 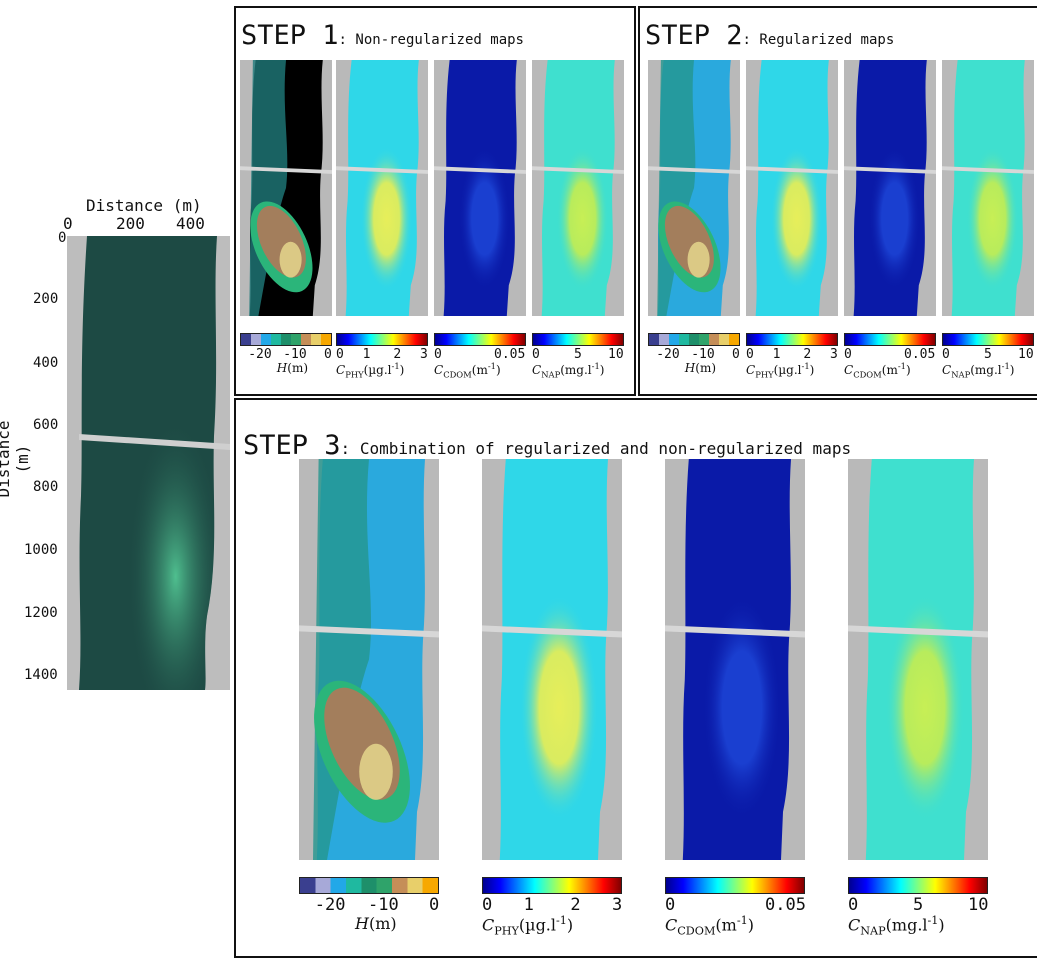 What do you see at coordinates (41, 675) in the screenshot?
I see `overview-y-tick: 1400` at bounding box center [41, 675].